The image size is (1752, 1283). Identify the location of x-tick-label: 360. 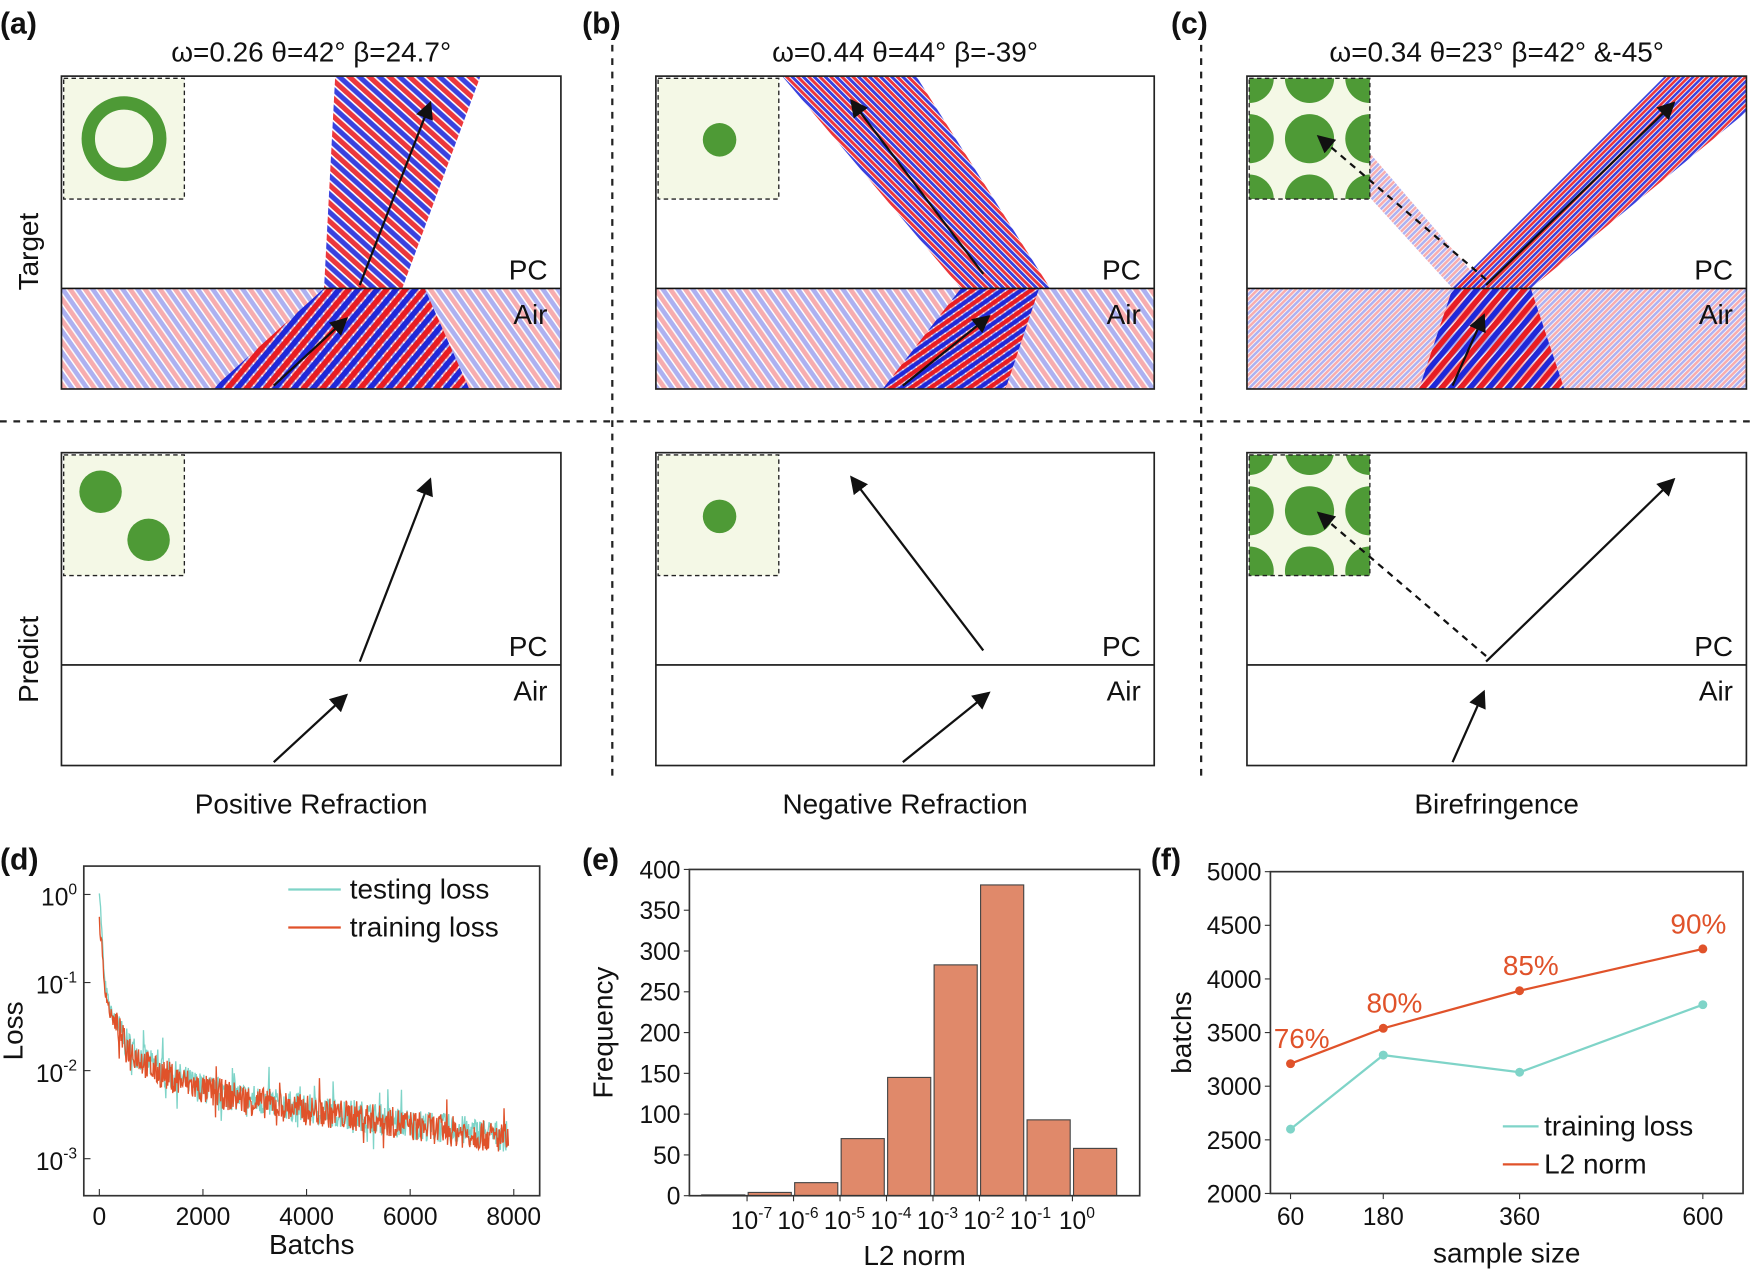
(1519, 1217).